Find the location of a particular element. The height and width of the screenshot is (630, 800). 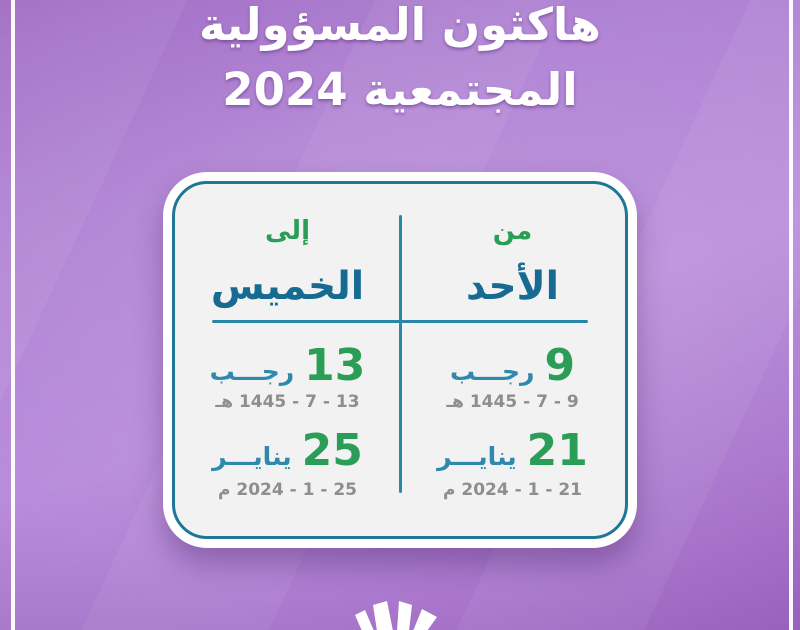

to-gregorian-row: 25 ينايـــر is located at coordinates (287, 451).